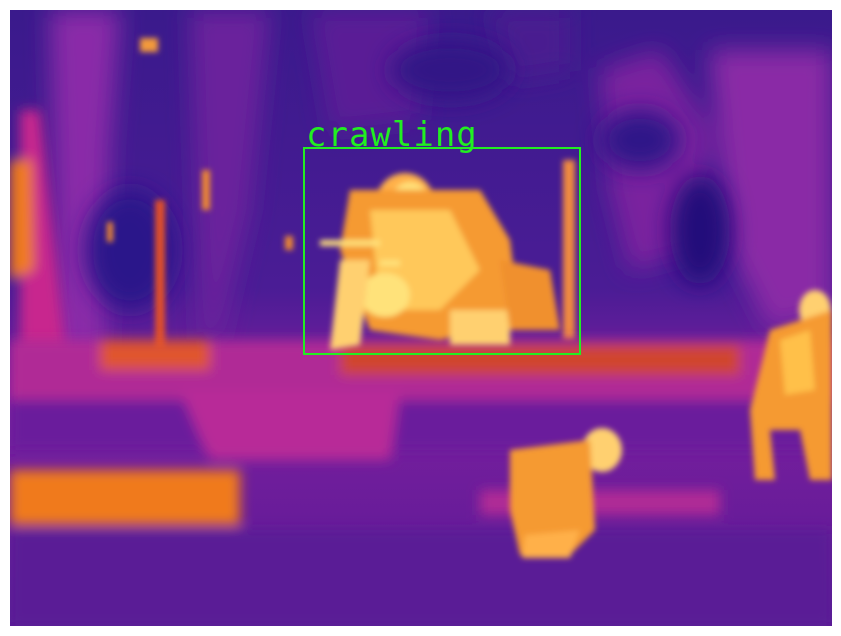 The image size is (841, 636). Describe the element at coordinates (40, 255) in the screenshot. I see `left-trunk` at that location.